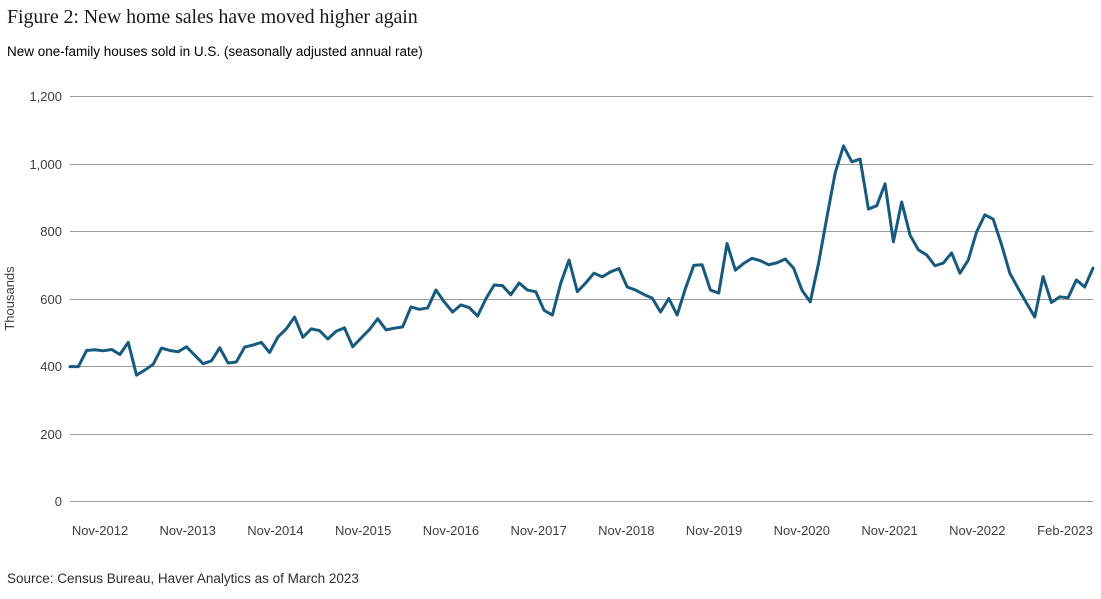  Describe the element at coordinates (889, 530) in the screenshot. I see `x-tick-label: Nov-2021` at that location.